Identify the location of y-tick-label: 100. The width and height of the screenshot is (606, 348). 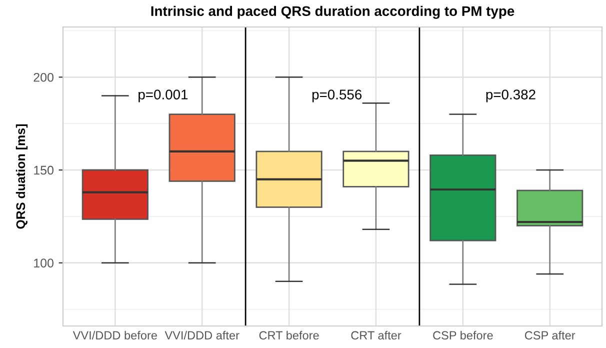
(44, 263).